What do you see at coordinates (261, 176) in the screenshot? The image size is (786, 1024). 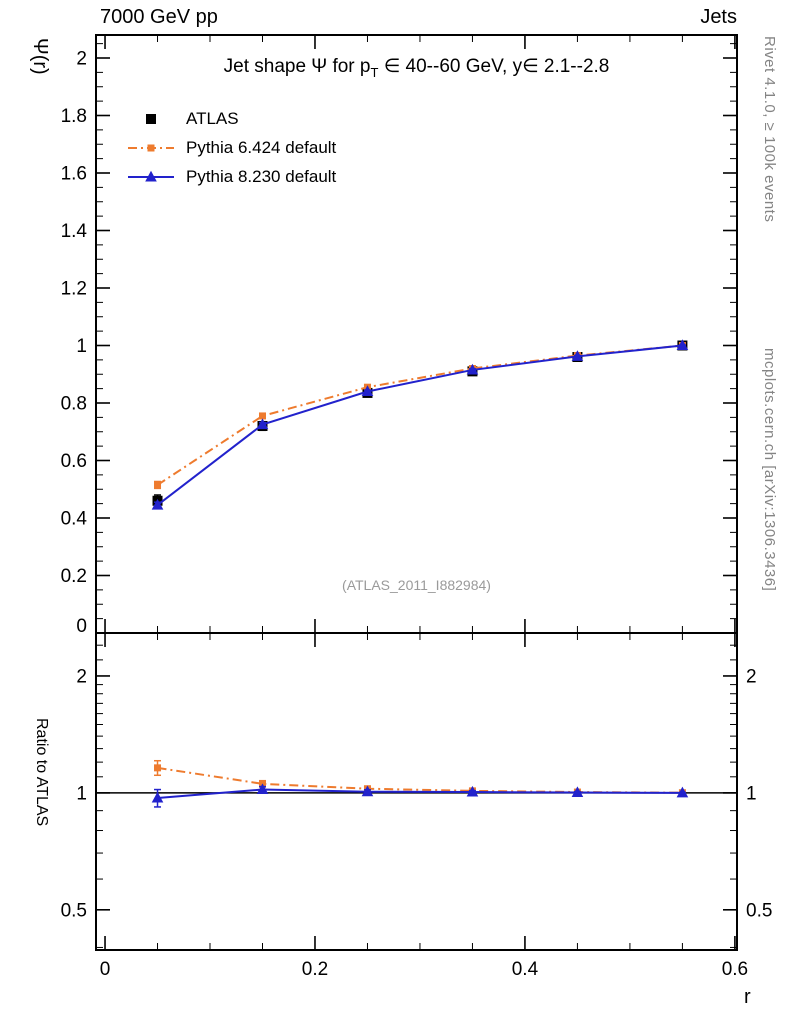 I see `legend-label: Pythia 8.230 default` at bounding box center [261, 176].